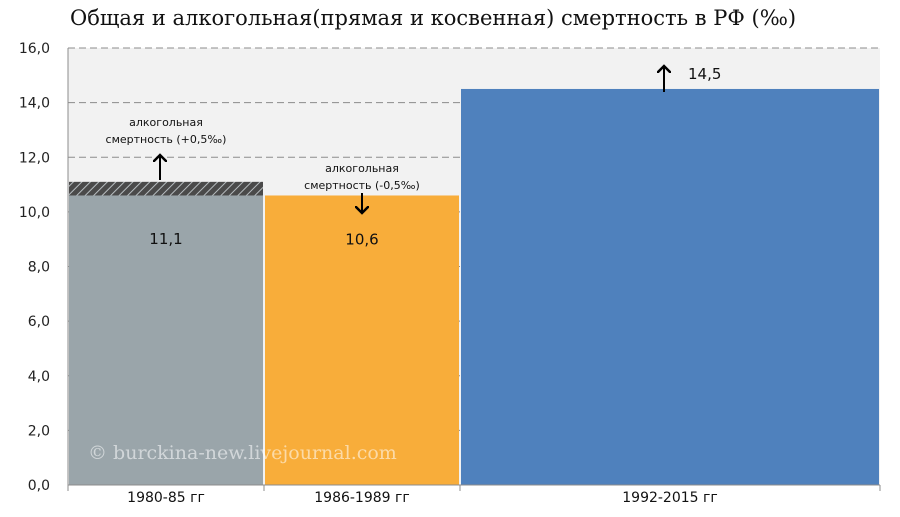  What do you see at coordinates (361, 498) in the screenshot?
I see `x-tick-label: 1986-1989 гг` at bounding box center [361, 498].